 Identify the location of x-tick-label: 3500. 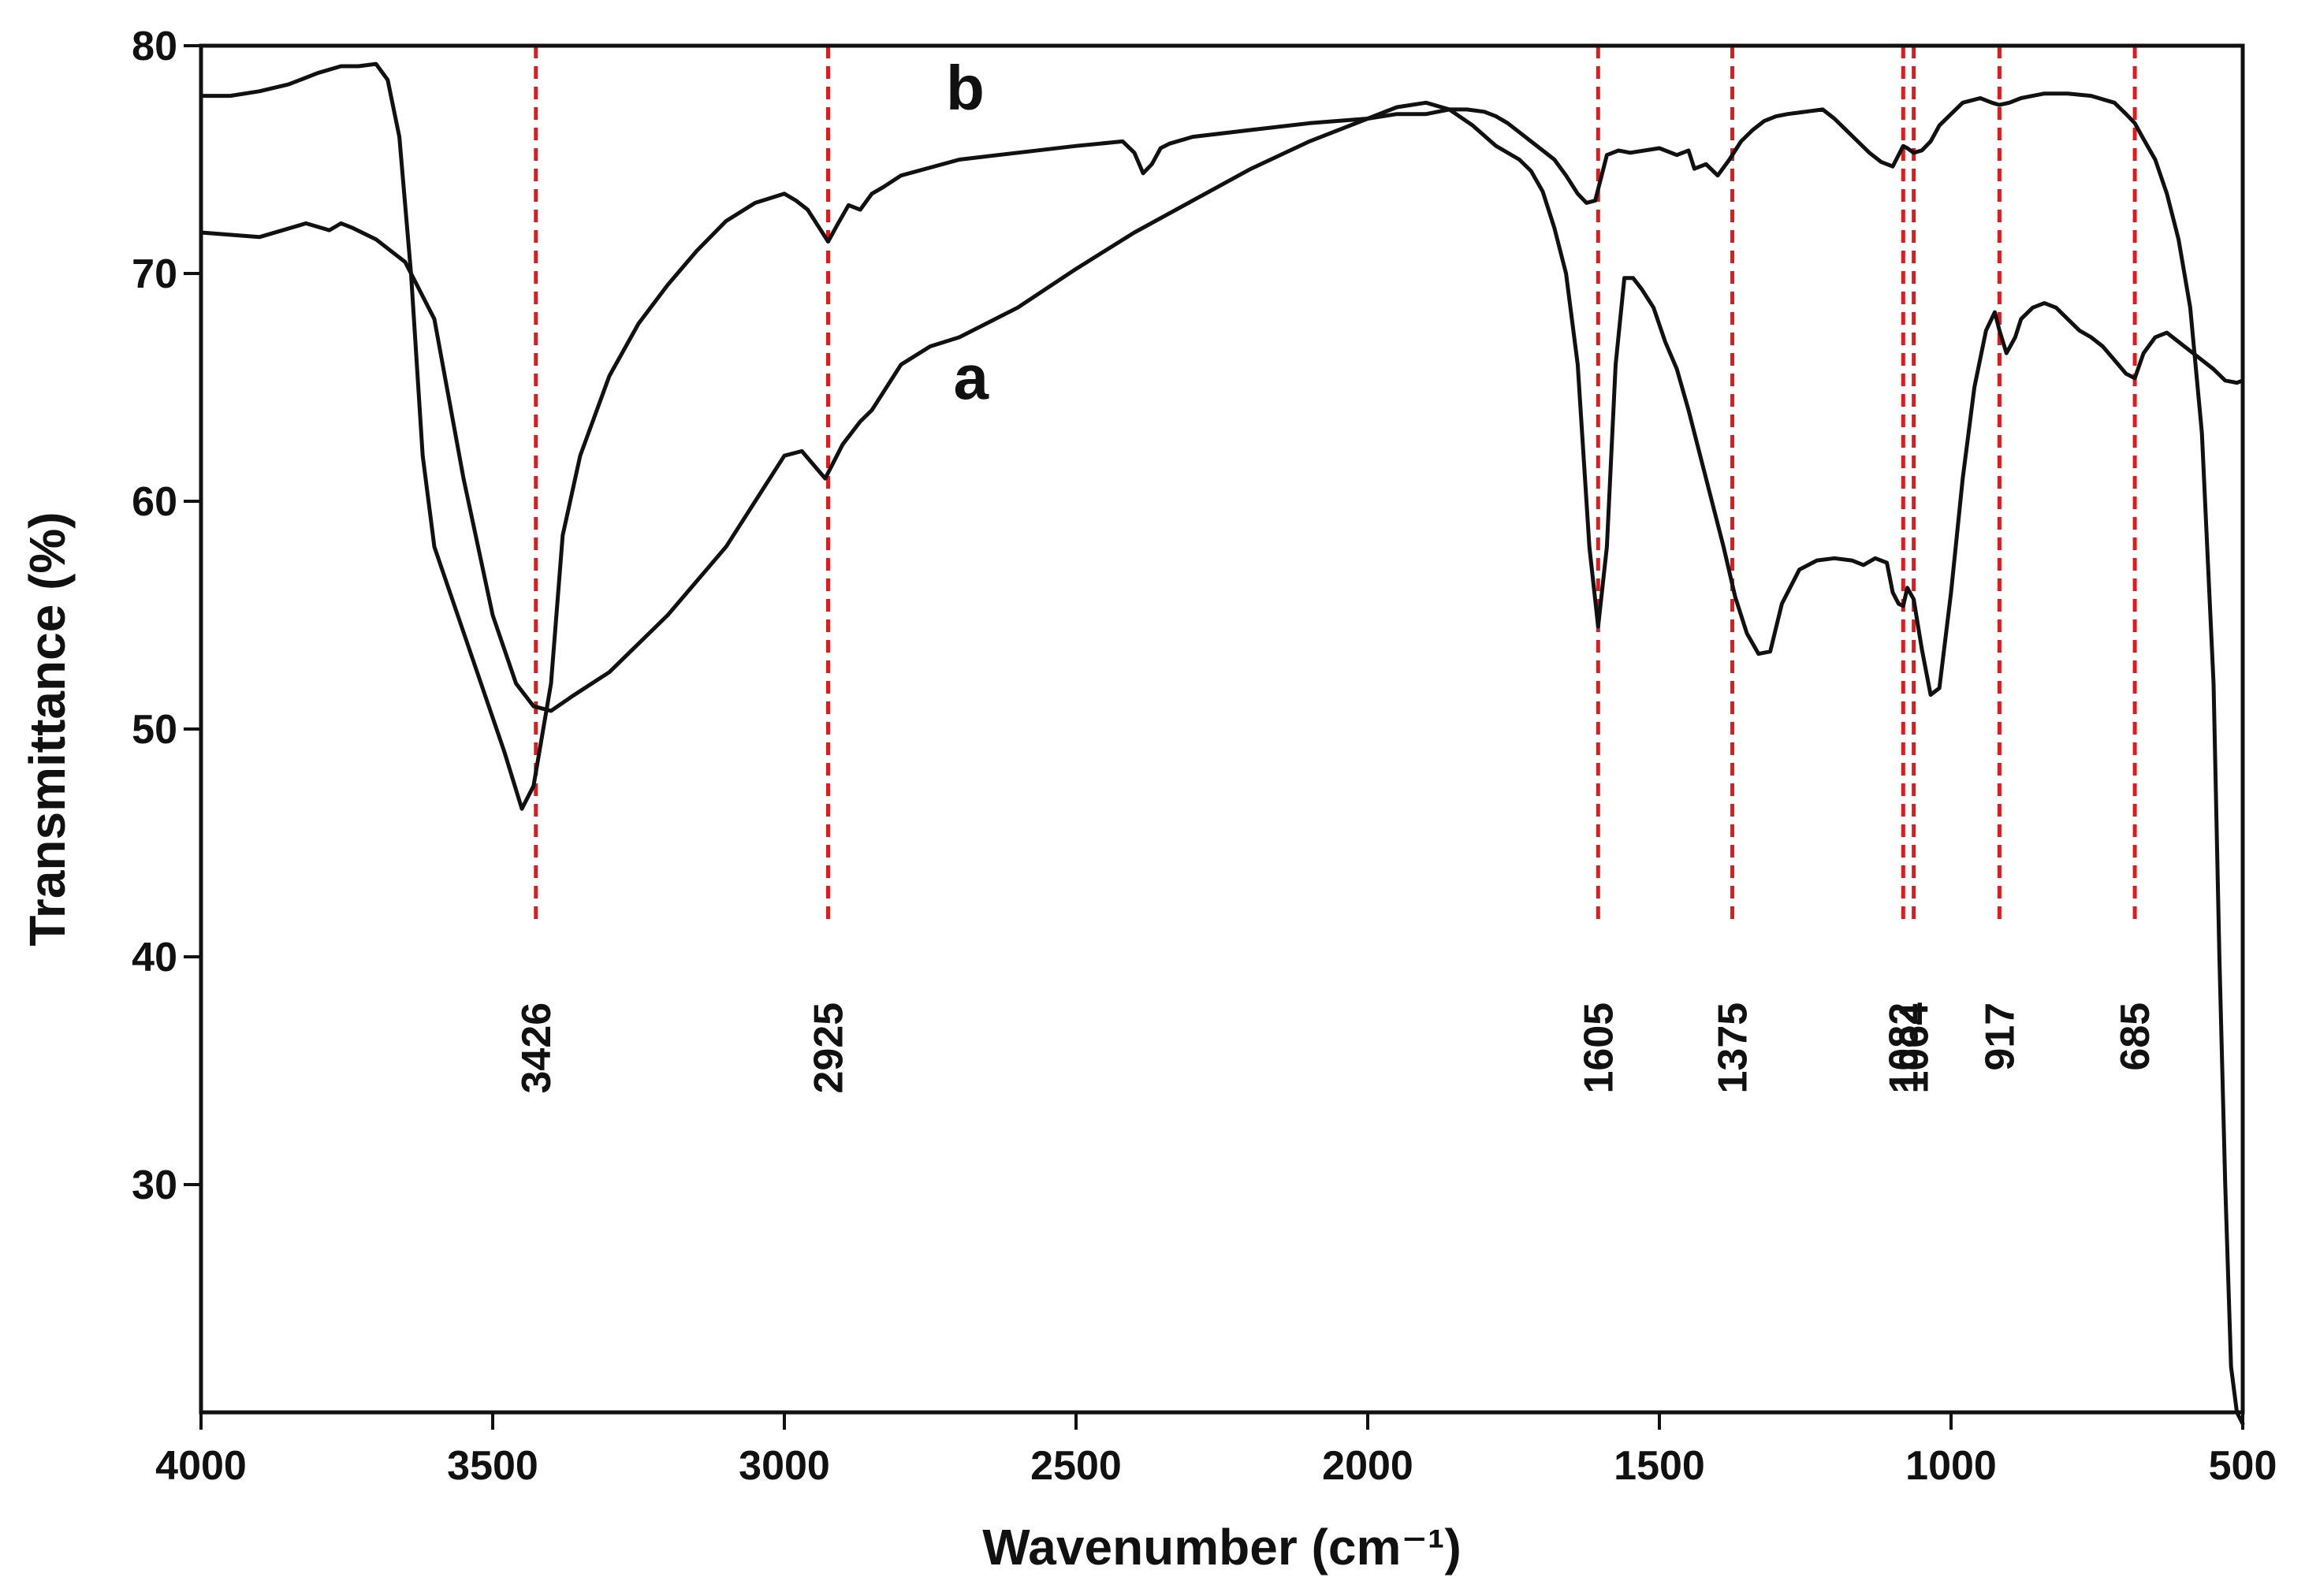
(492, 1466).